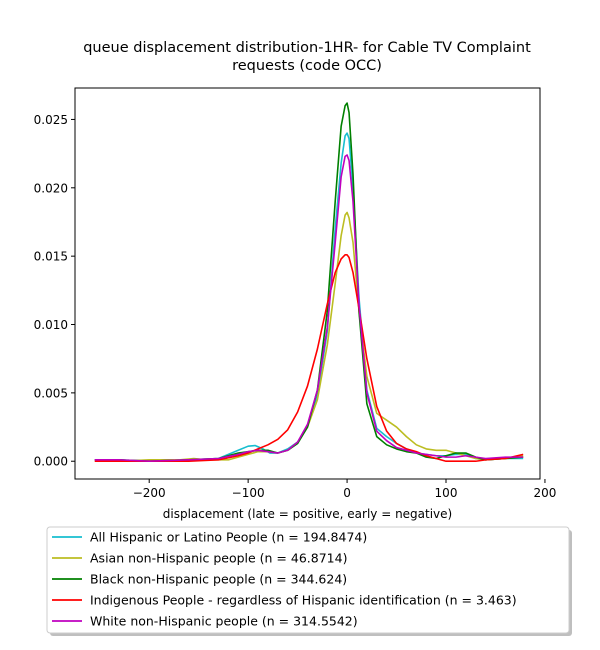  I want to click on legend-entry-4: White non-Hispanic people (n = 314.5542), so click(224, 621).